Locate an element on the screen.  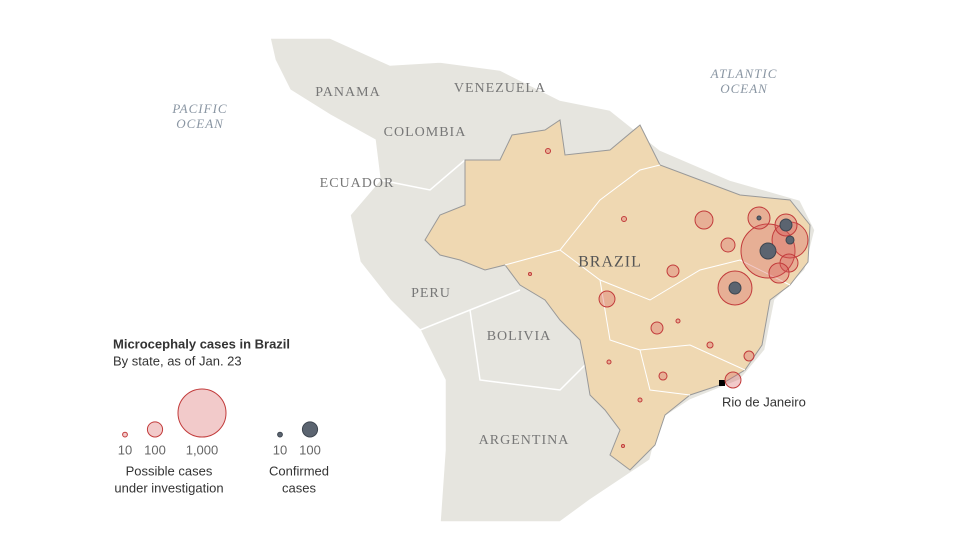
country-label: PANAMA is located at coordinates (347, 92).